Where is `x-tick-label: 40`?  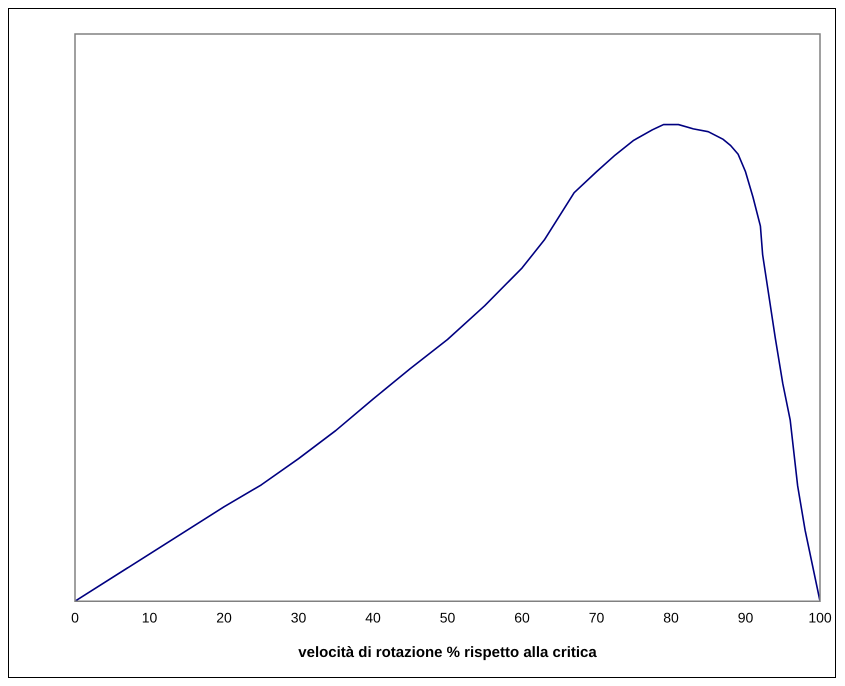
x-tick-label: 40 is located at coordinates (373, 617).